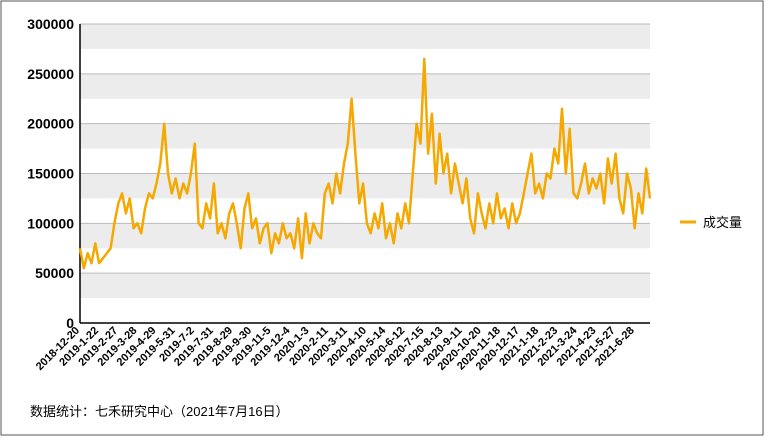  I want to click on y-tick-label: 100000, so click(50, 223).